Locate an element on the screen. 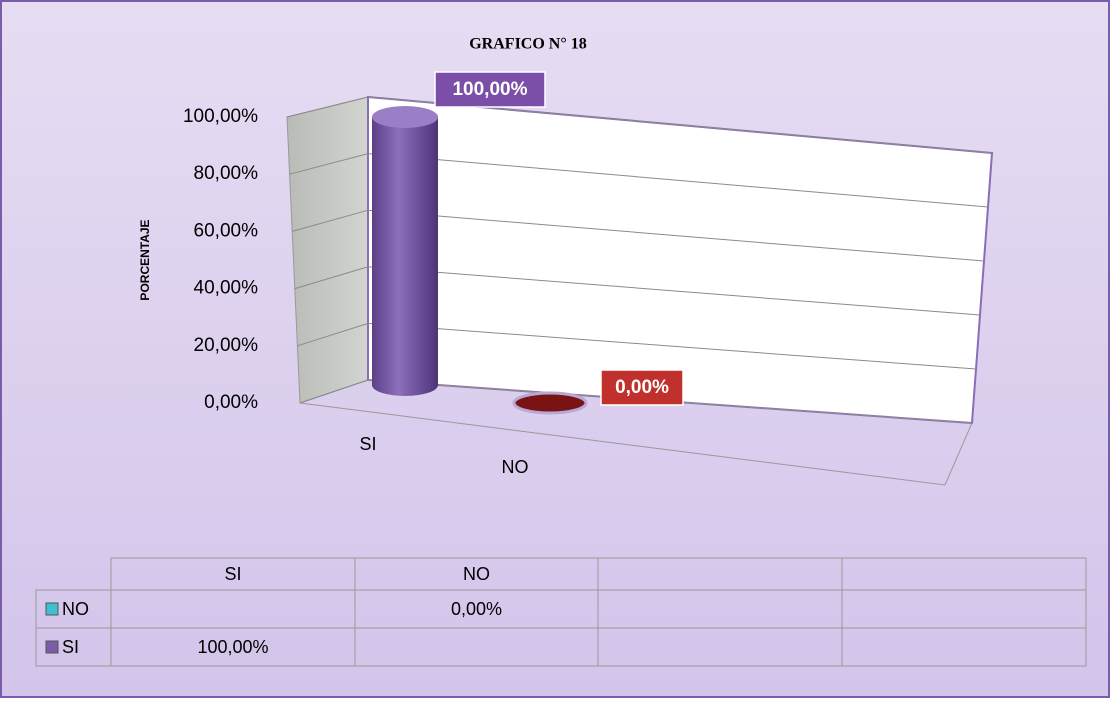 The width and height of the screenshot is (1110, 703). x-tick-label: NO is located at coordinates (515, 467).